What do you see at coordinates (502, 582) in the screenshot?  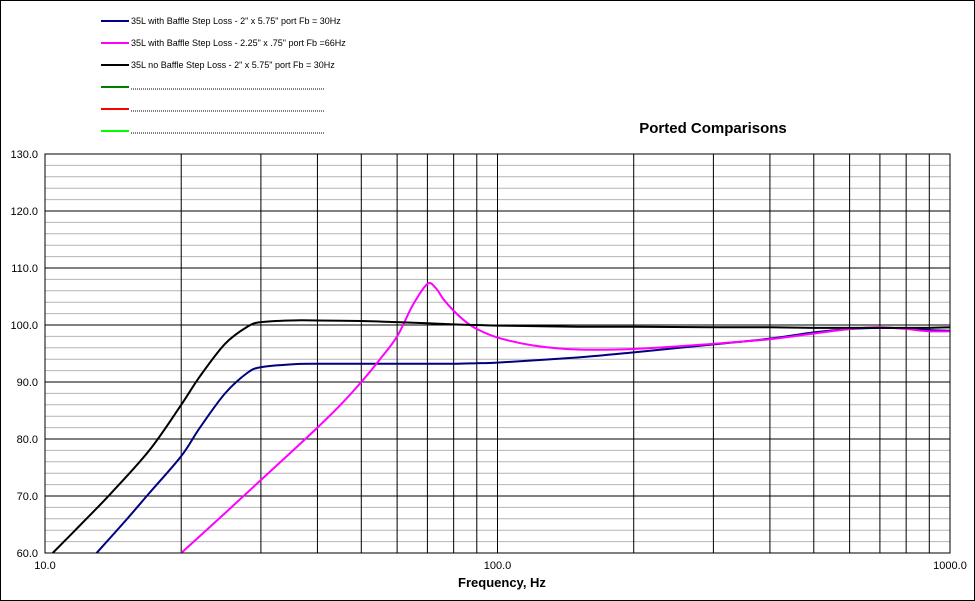 I see `x-axis-title: Frequency, Hz` at bounding box center [502, 582].